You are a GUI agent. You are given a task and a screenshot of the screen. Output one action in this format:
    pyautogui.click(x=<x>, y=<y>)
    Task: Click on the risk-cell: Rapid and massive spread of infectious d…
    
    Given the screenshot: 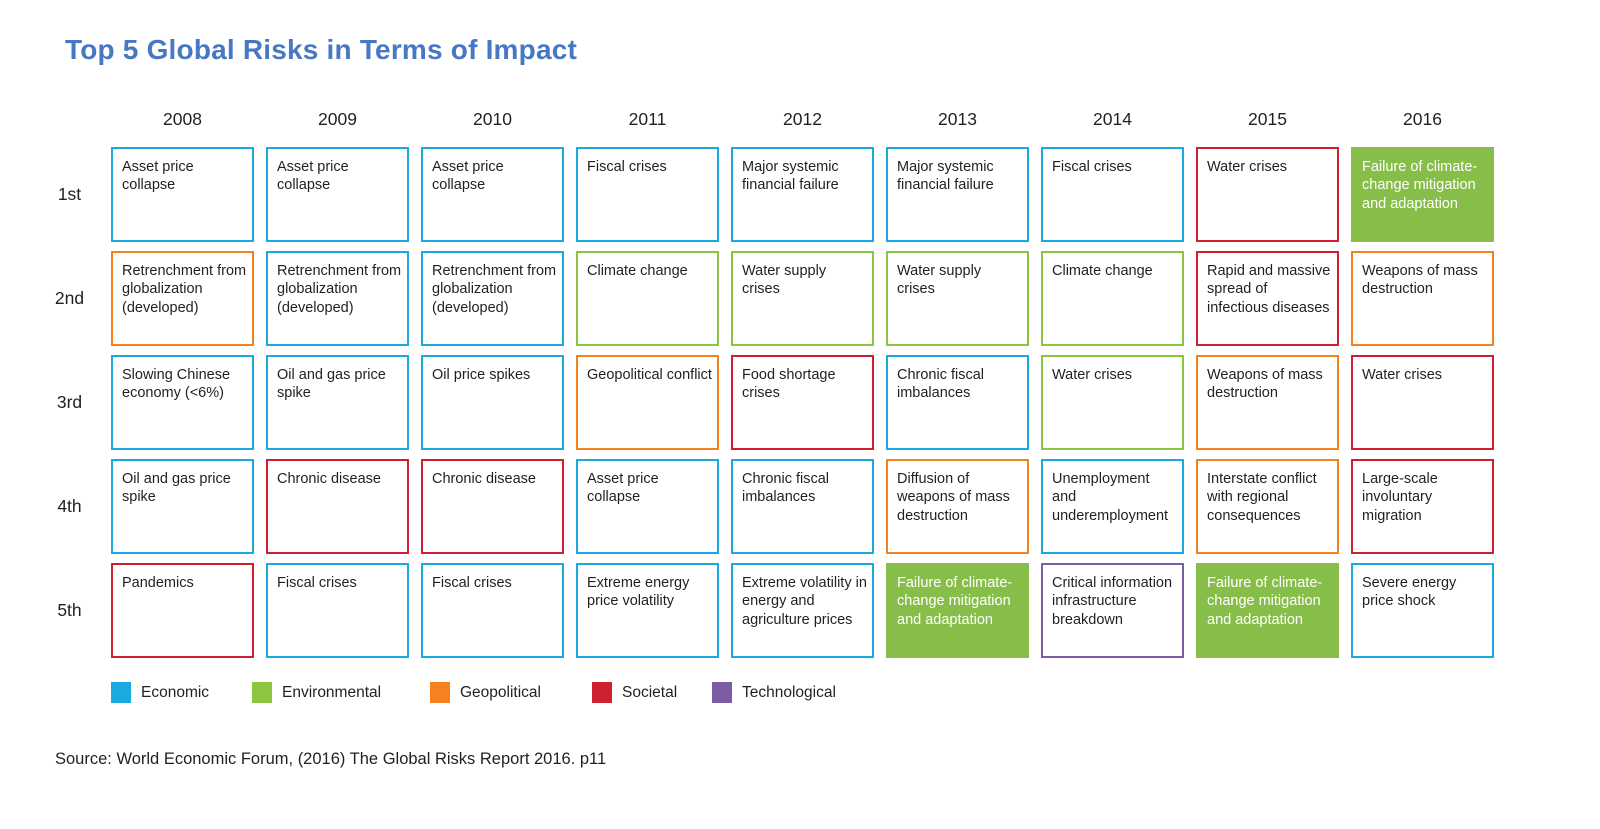 What is the action you would take?
    pyautogui.click(x=1267, y=298)
    